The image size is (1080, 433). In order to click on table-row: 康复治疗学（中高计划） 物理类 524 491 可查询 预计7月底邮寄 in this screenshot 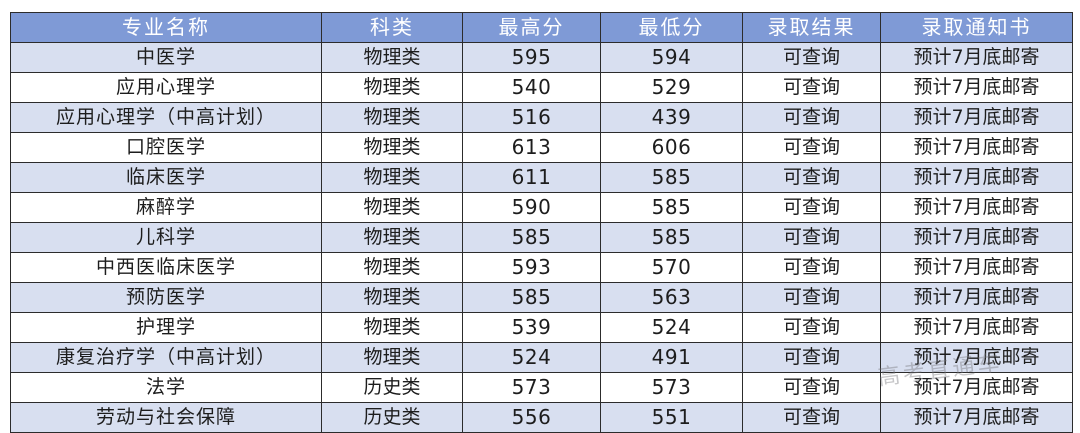, I will do `click(541, 357)`.